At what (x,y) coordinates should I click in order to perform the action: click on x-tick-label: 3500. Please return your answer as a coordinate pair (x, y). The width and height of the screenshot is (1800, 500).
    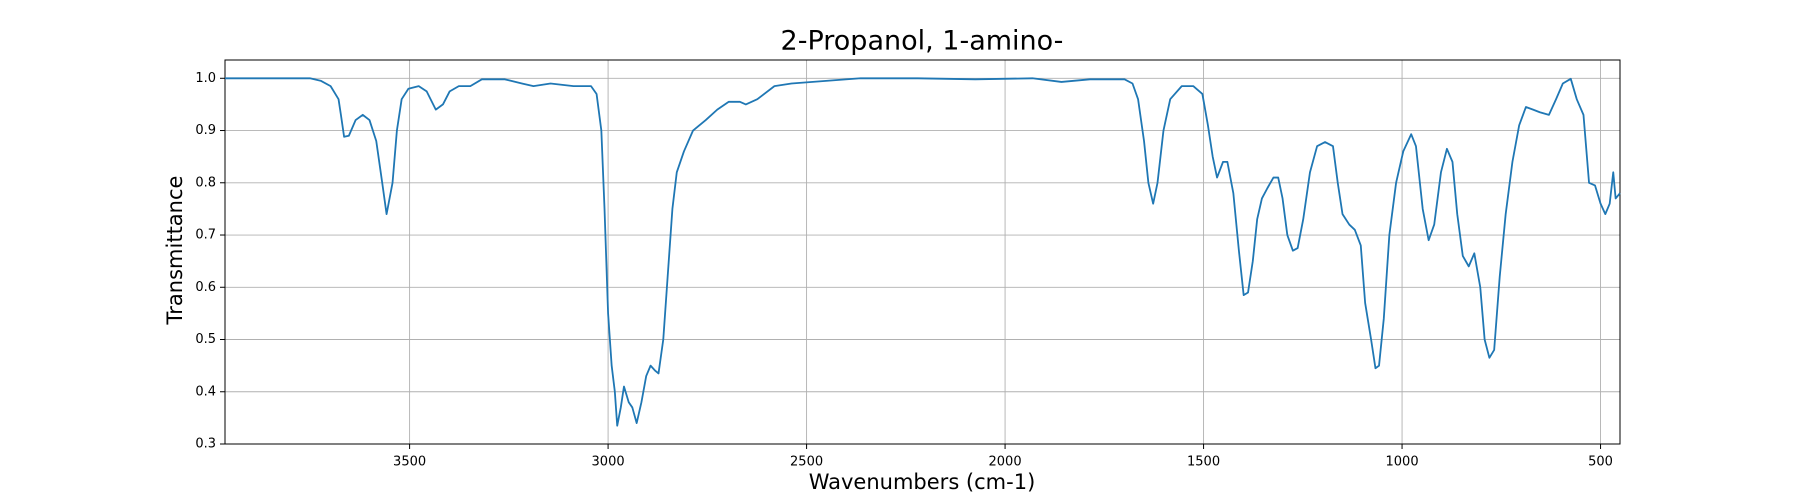
    Looking at the image, I should click on (409, 462).